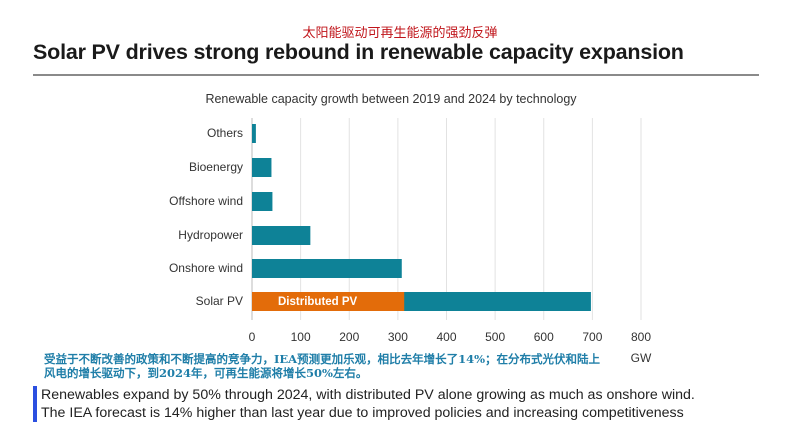 Image resolution: width=800 pixels, height=433 pixels. I want to click on category-label: Onshore wind, so click(206, 268).